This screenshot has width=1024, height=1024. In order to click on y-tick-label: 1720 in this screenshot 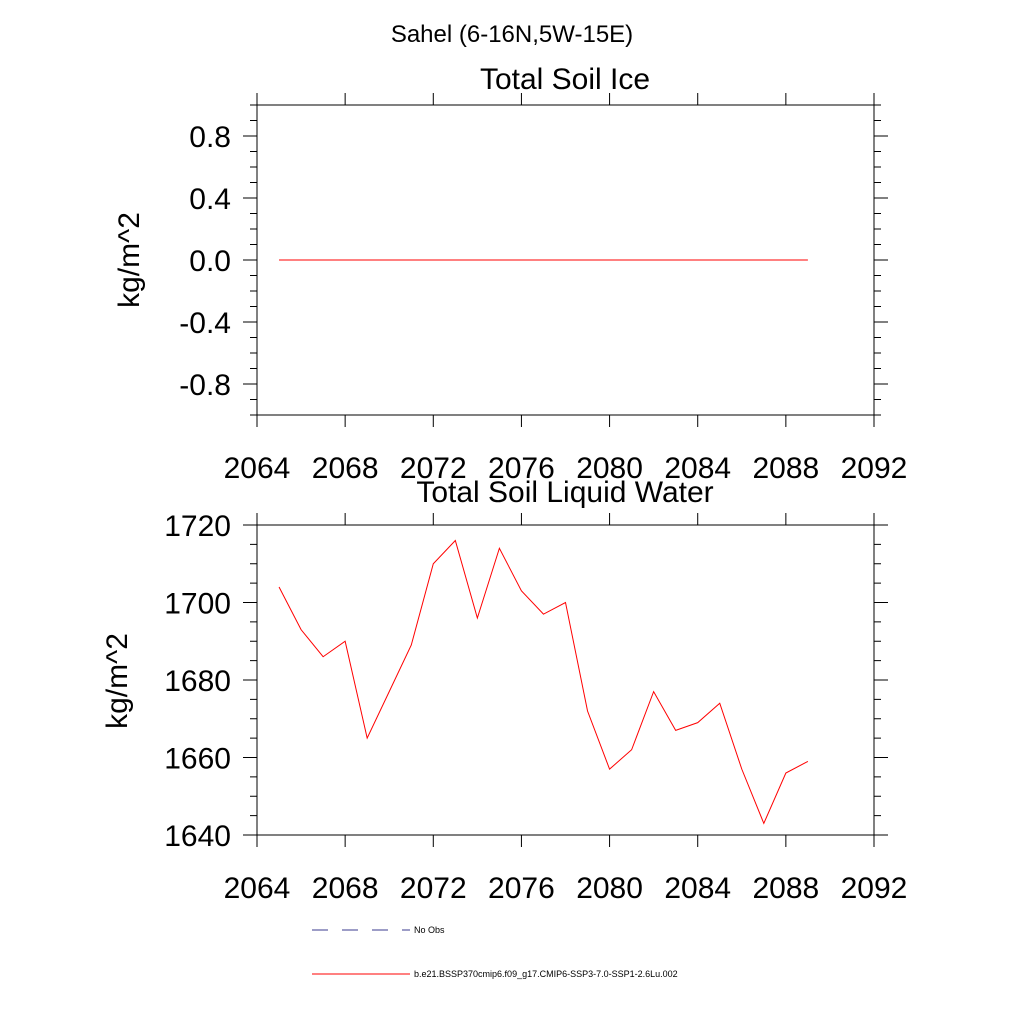, I will do `click(197, 526)`.